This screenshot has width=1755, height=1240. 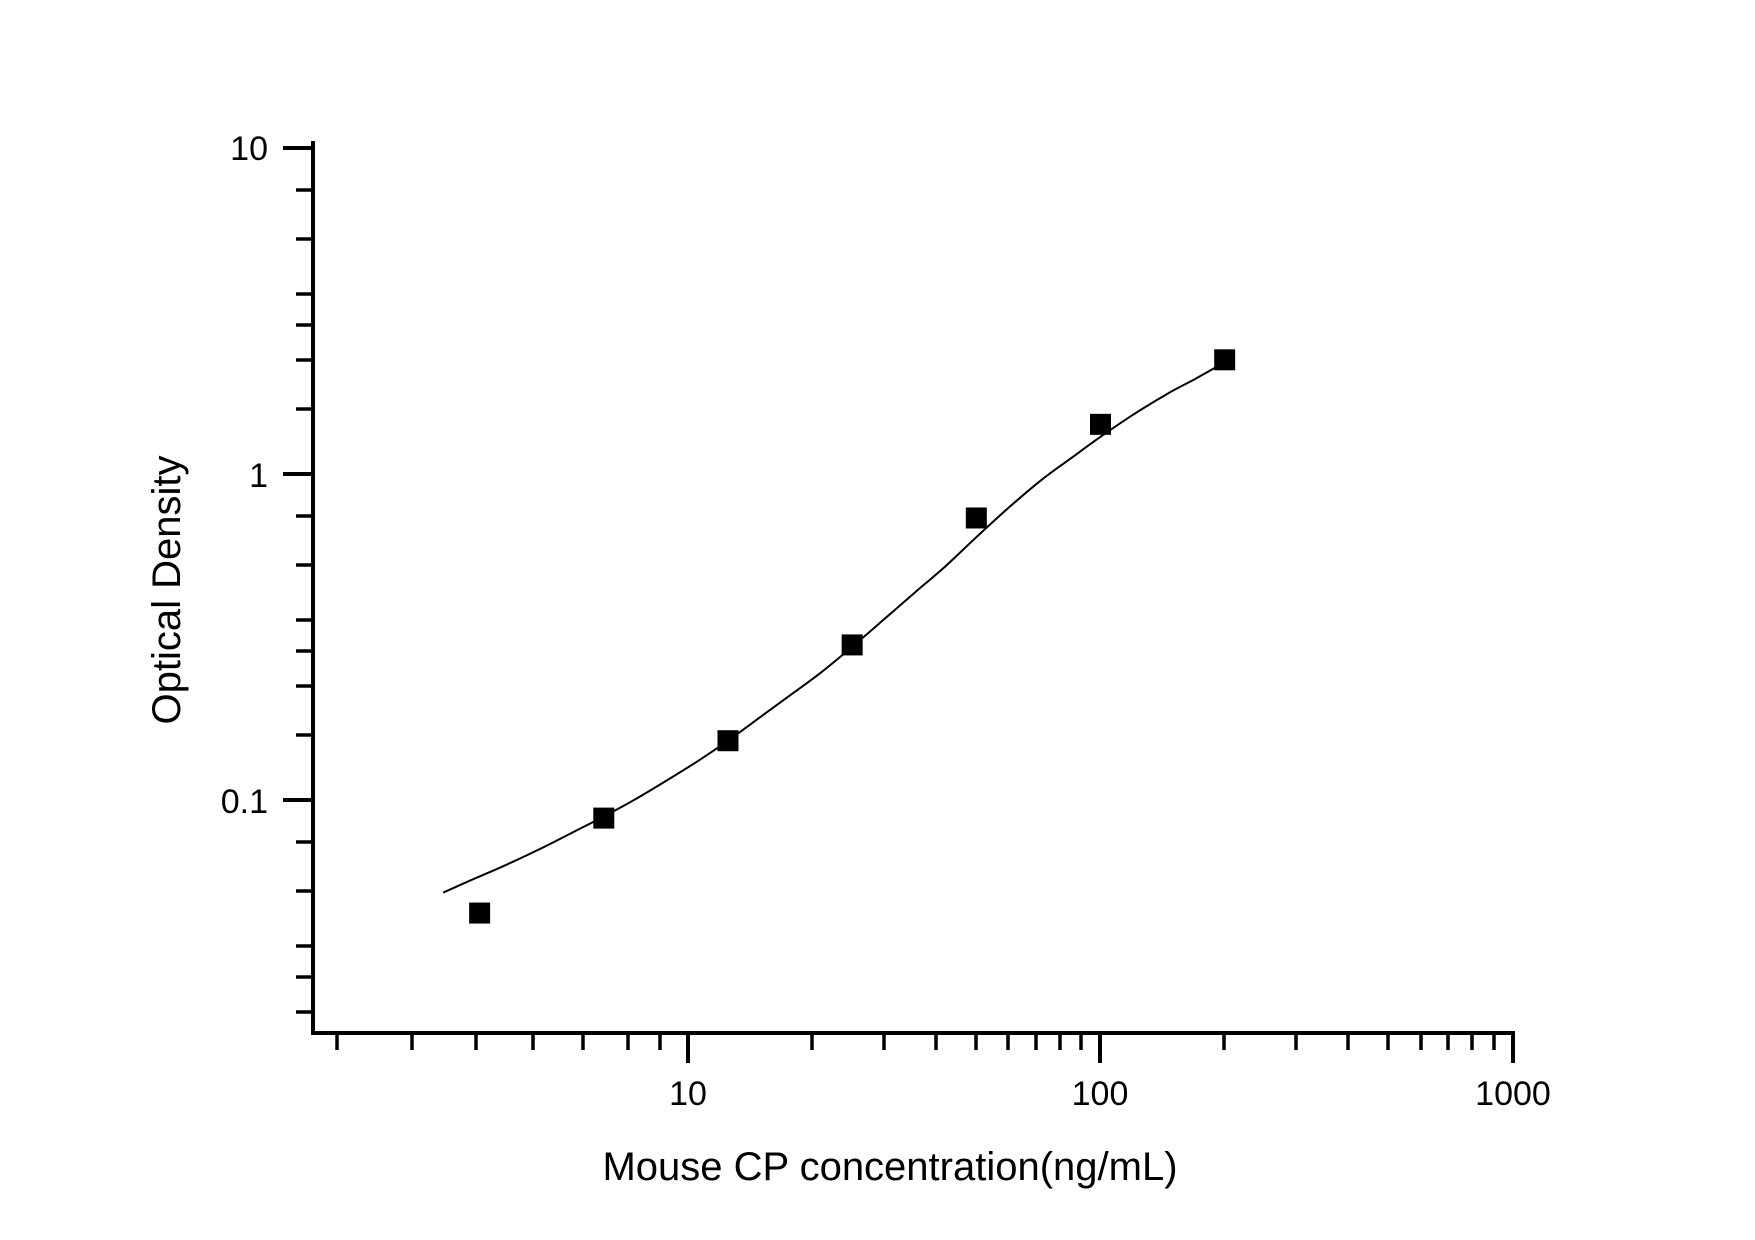 I want to click on x-axis-major-ticks, so click(x=1100, y=1048).